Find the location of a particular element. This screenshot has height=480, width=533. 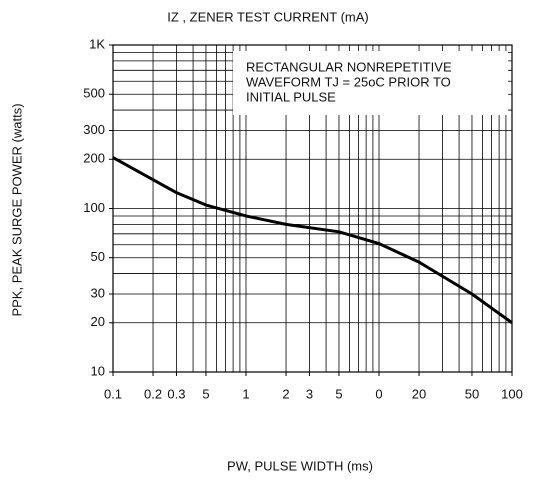

x-tick-label: 0.2 is located at coordinates (153, 393).